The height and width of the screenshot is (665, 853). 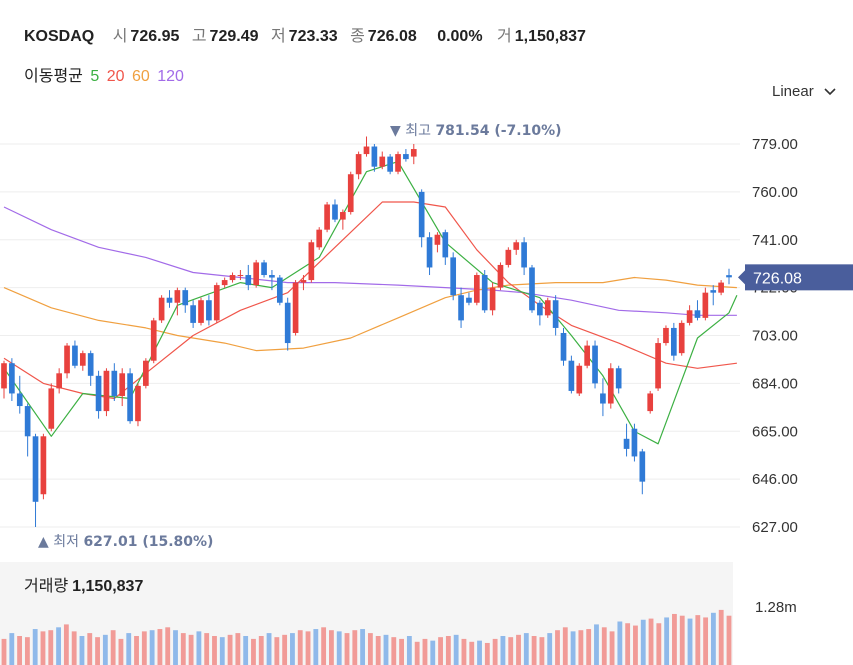 I want to click on min-marker: ▲, so click(x=45, y=542).